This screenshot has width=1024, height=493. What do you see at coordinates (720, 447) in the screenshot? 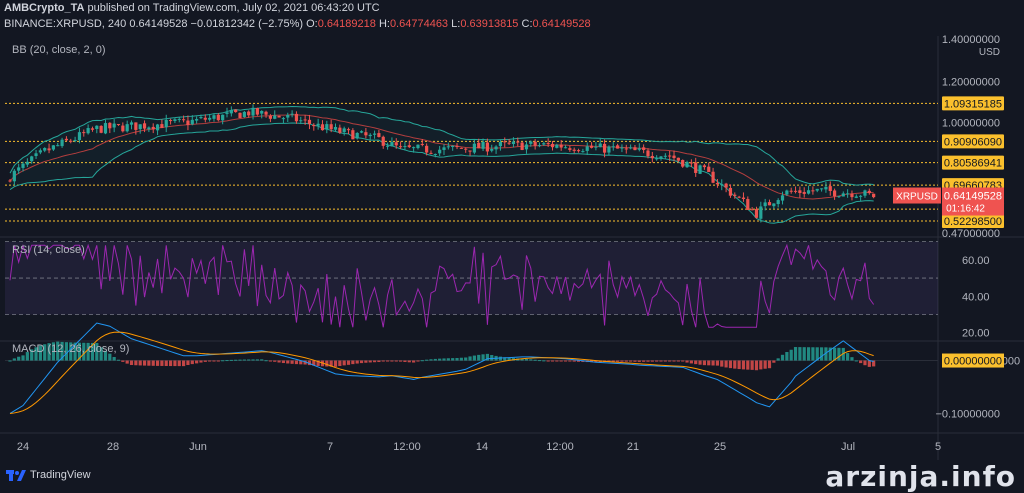
I see `time-tick-label: 25` at bounding box center [720, 447].